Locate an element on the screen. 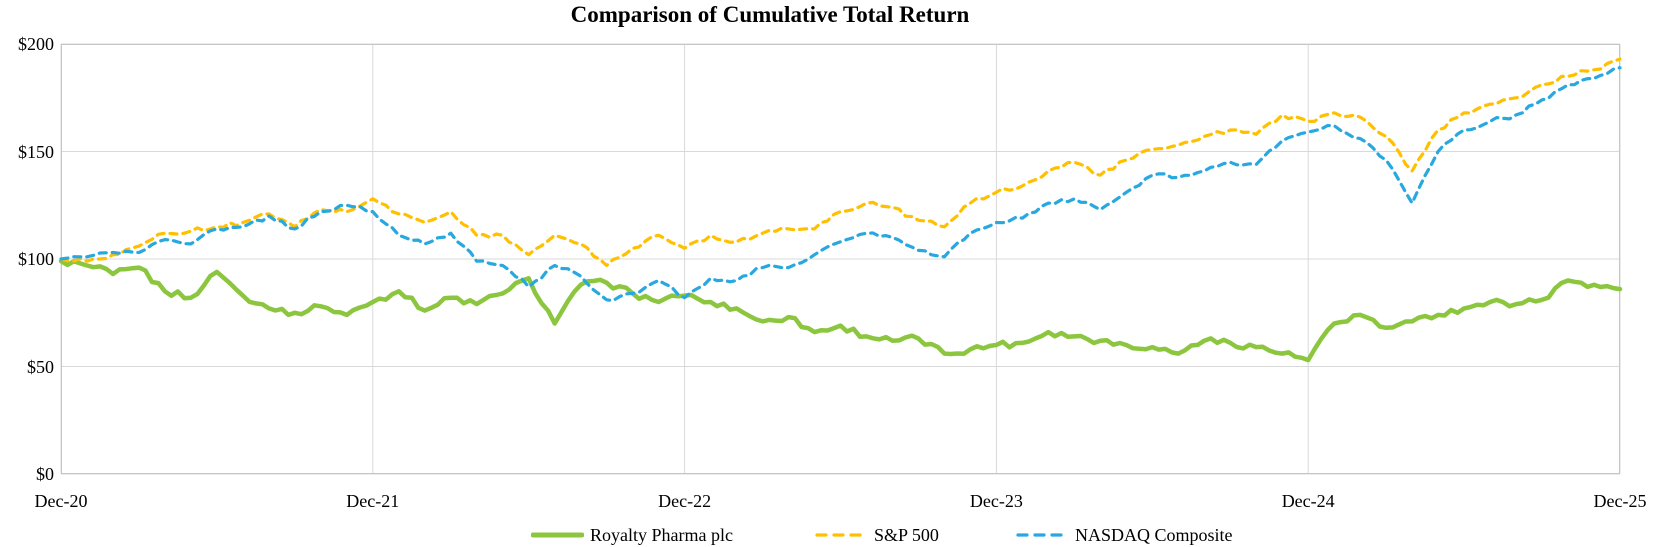 This screenshot has height=547, width=1663. x-tick-label-dec-25: Dec-25 is located at coordinates (1620, 501).